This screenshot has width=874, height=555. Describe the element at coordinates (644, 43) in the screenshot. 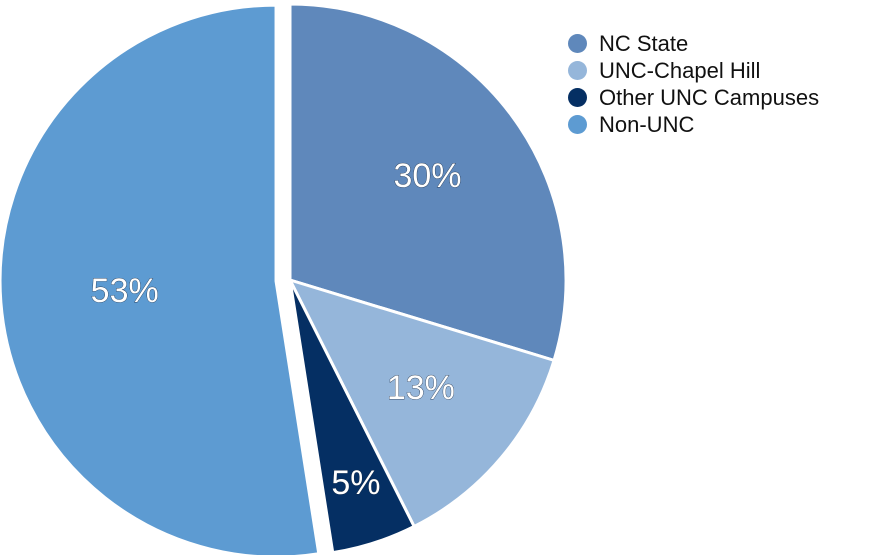

I see `legend-label: NC State` at that location.